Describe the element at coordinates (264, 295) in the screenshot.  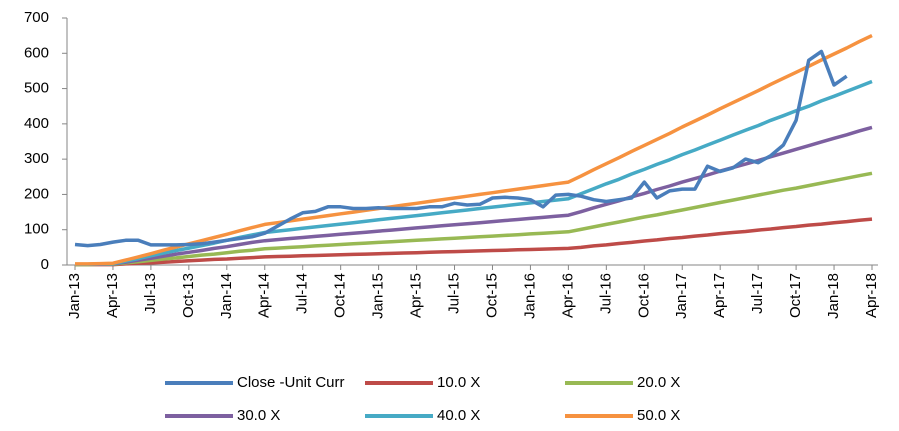
I see `x-tick-label: Apr-14` at that location.